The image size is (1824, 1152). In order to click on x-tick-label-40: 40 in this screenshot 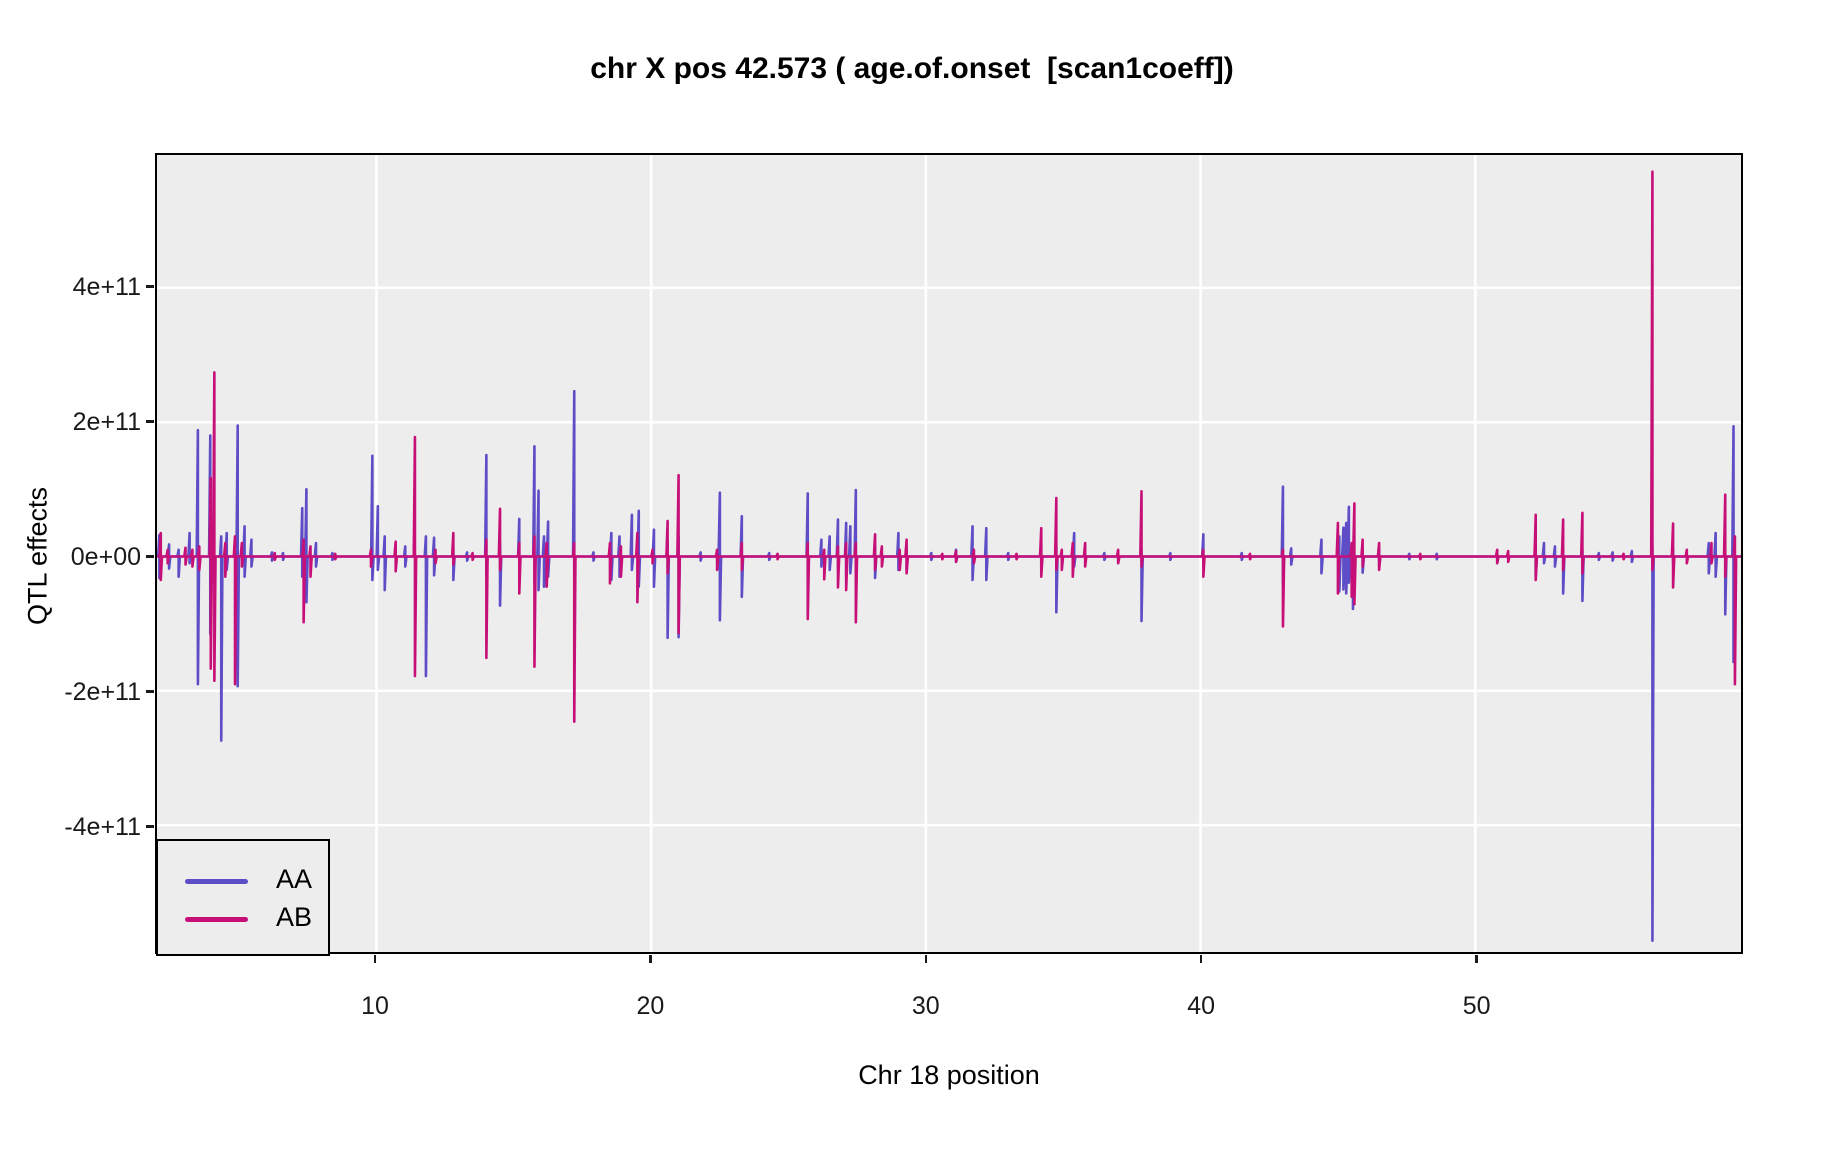, I will do `click(1201, 1006)`.